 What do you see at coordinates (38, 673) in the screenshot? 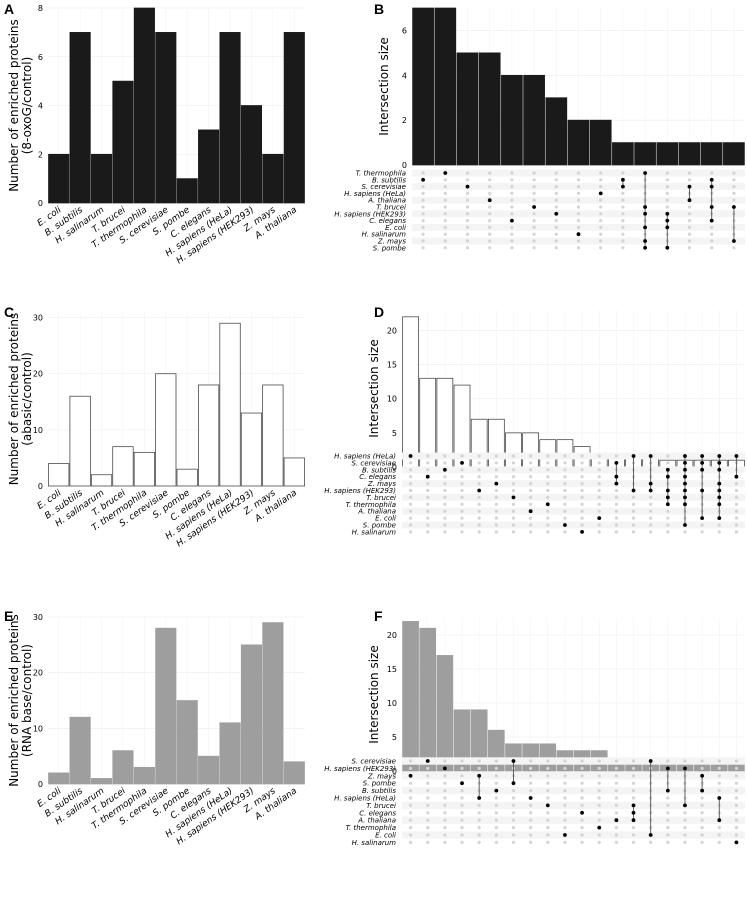
I see `ytick-label-4-2: 20` at bounding box center [38, 673].